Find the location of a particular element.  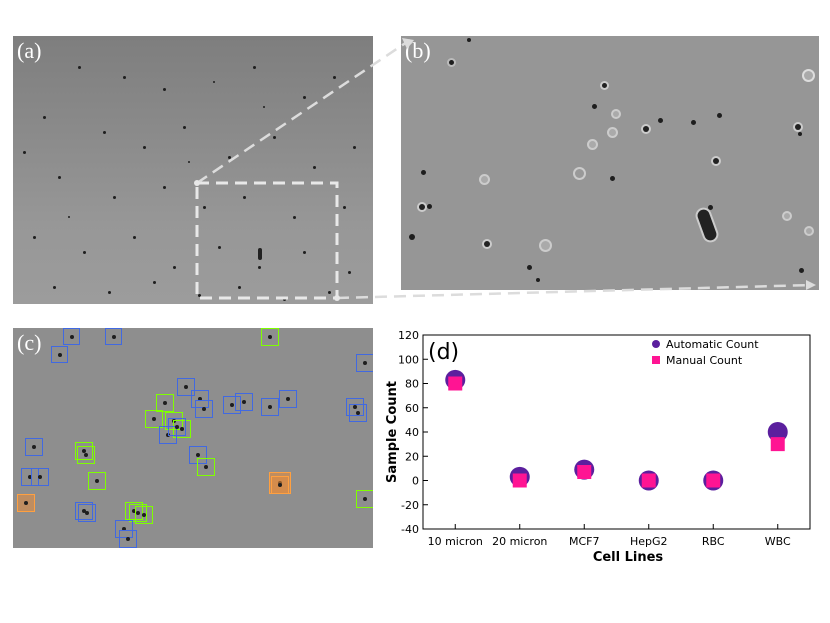

y-tick-label: 80 is located at coordinates (412, 384).